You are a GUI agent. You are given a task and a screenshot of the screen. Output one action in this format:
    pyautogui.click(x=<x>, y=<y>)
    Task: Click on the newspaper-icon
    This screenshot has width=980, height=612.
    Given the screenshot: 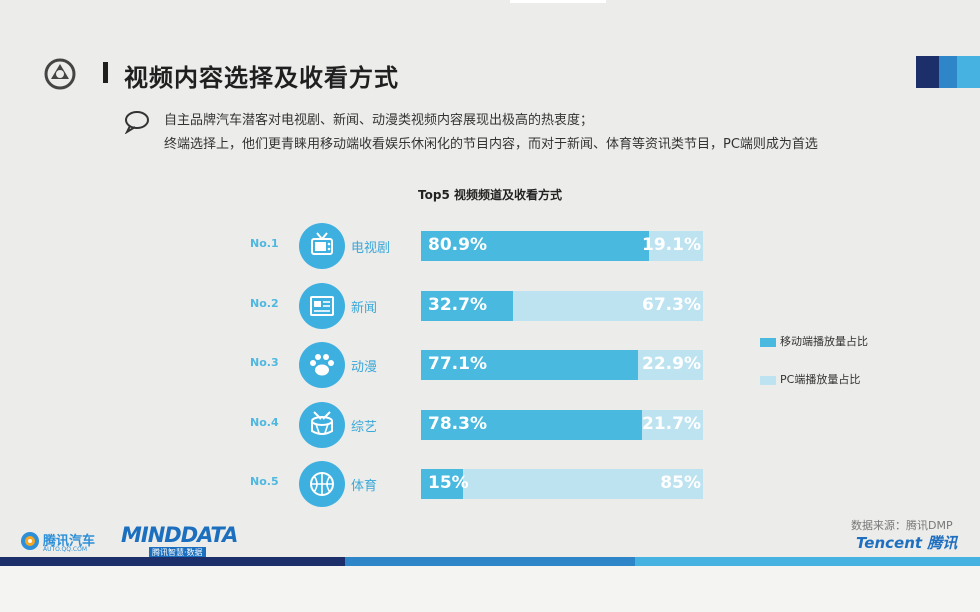 What is the action you would take?
    pyautogui.click(x=322, y=306)
    